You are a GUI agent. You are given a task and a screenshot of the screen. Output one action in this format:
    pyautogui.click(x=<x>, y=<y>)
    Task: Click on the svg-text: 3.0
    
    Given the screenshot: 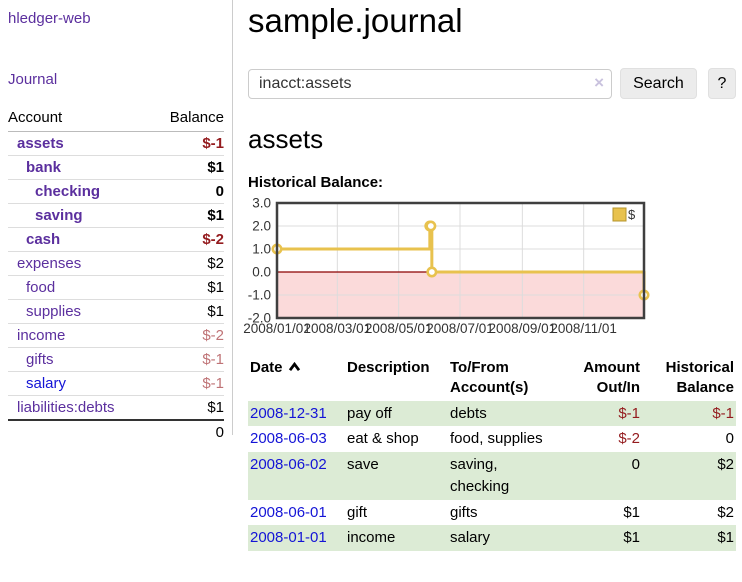 What is the action you would take?
    pyautogui.click(x=261, y=203)
    